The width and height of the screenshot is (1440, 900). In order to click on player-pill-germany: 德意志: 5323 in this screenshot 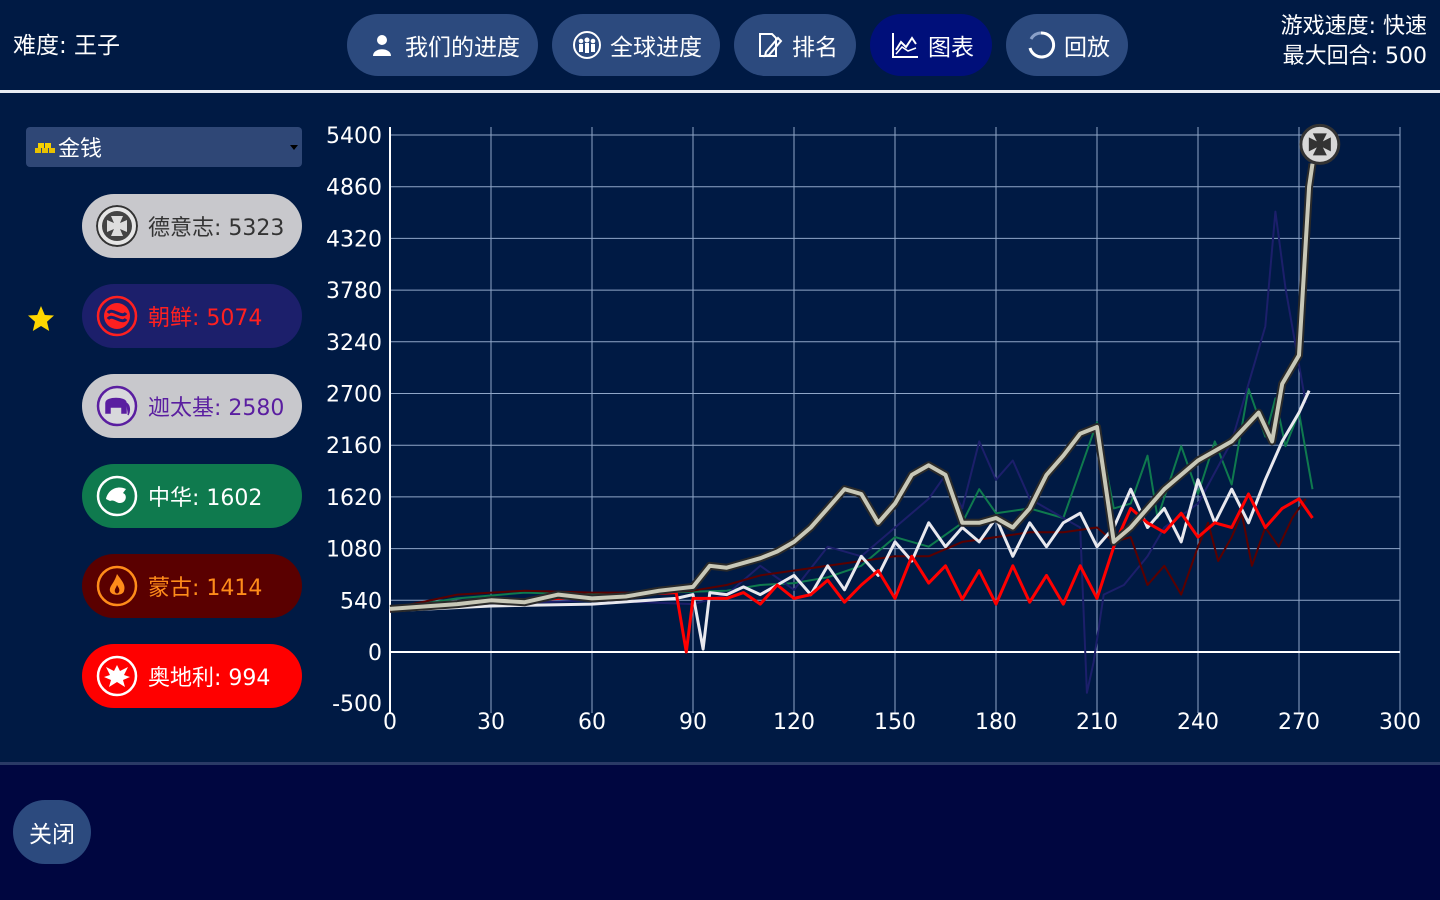, I will do `click(192, 226)`.